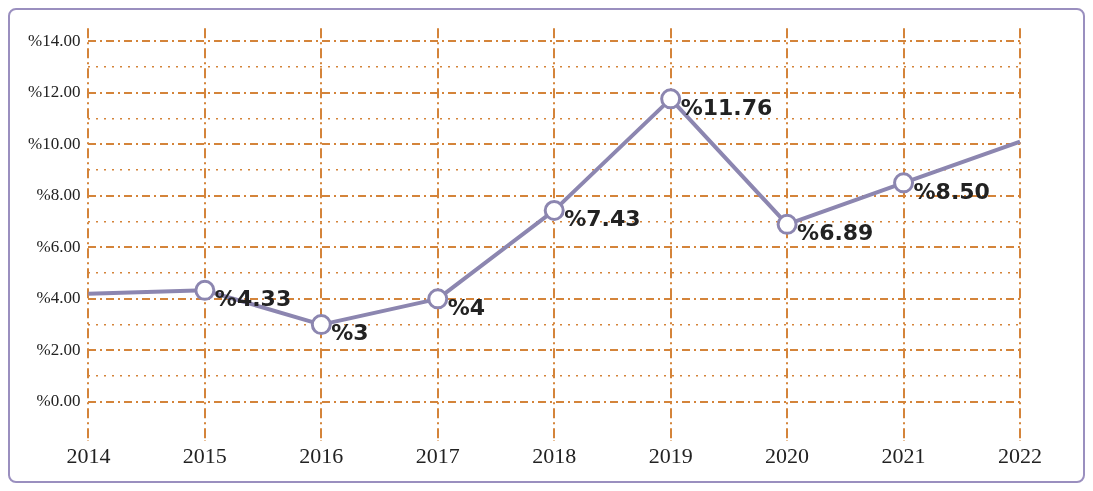 The image size is (1093, 491). Describe the element at coordinates (253, 299) in the screenshot. I see `data-label: %4.33` at that location.